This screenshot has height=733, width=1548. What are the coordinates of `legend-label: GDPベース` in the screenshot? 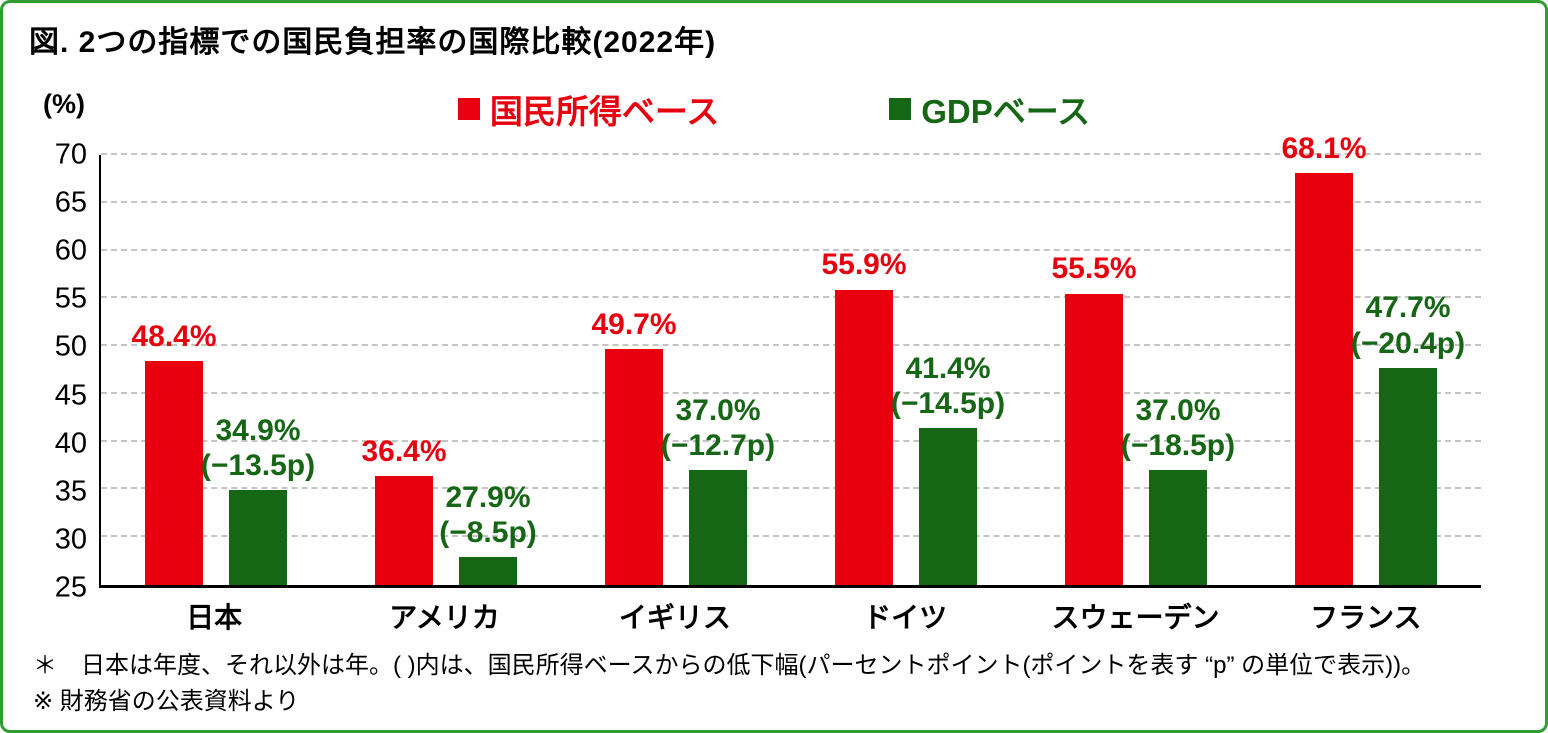 It's located at (1006, 111).